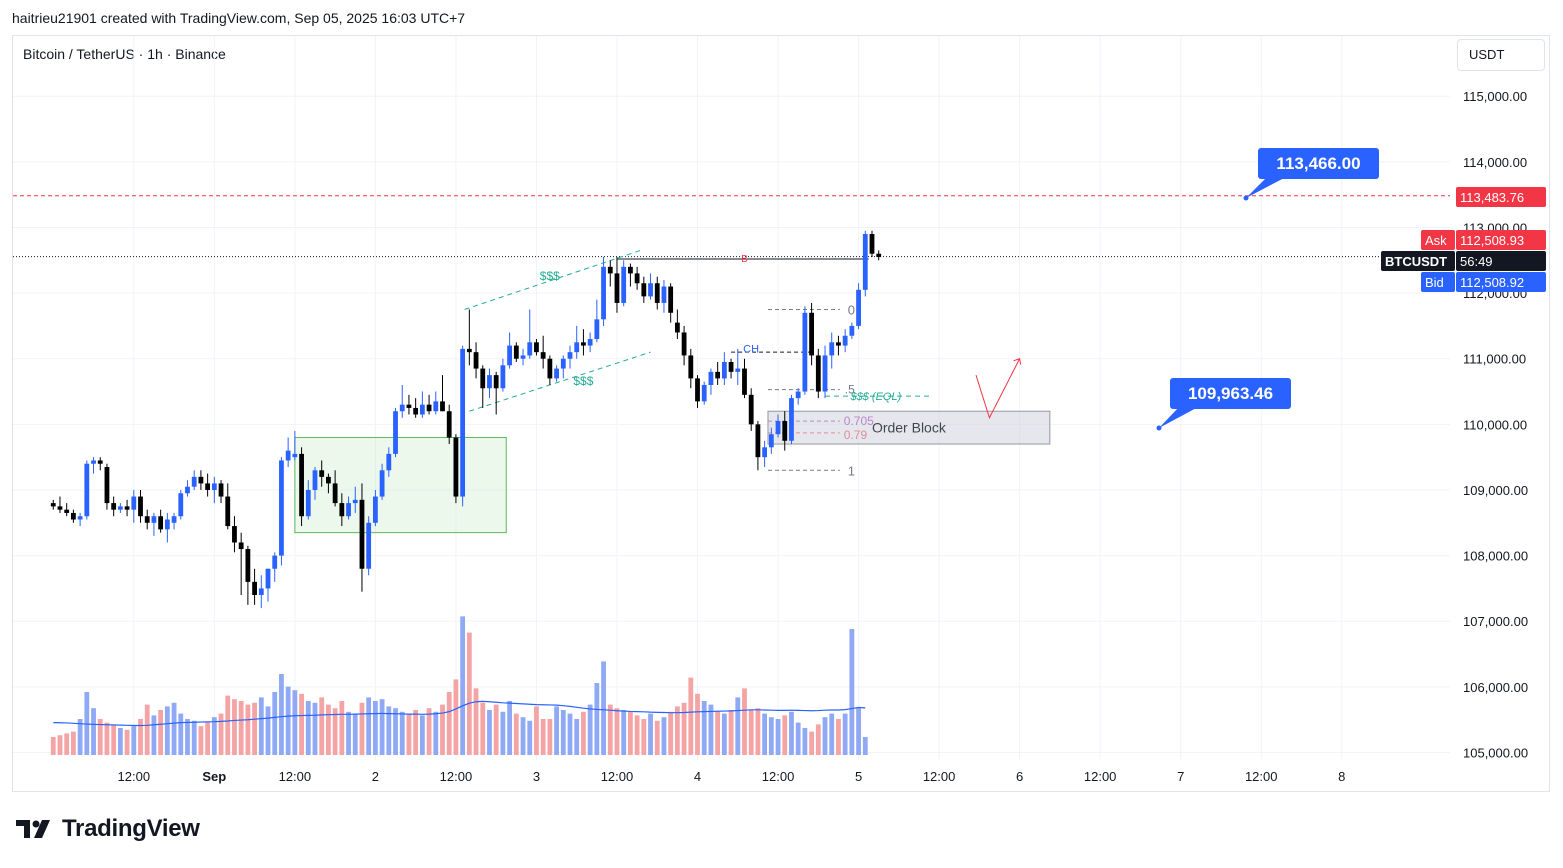  Describe the element at coordinates (108, 829) in the screenshot. I see `tradingview-logo: TradingView` at that location.